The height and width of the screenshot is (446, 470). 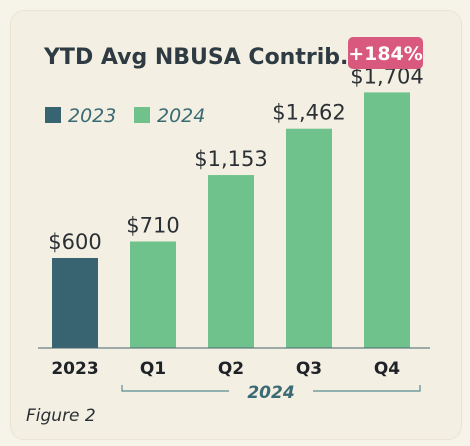 I want to click on chart-title: YTD Avg NBUSA Contrib., so click(x=195, y=57).